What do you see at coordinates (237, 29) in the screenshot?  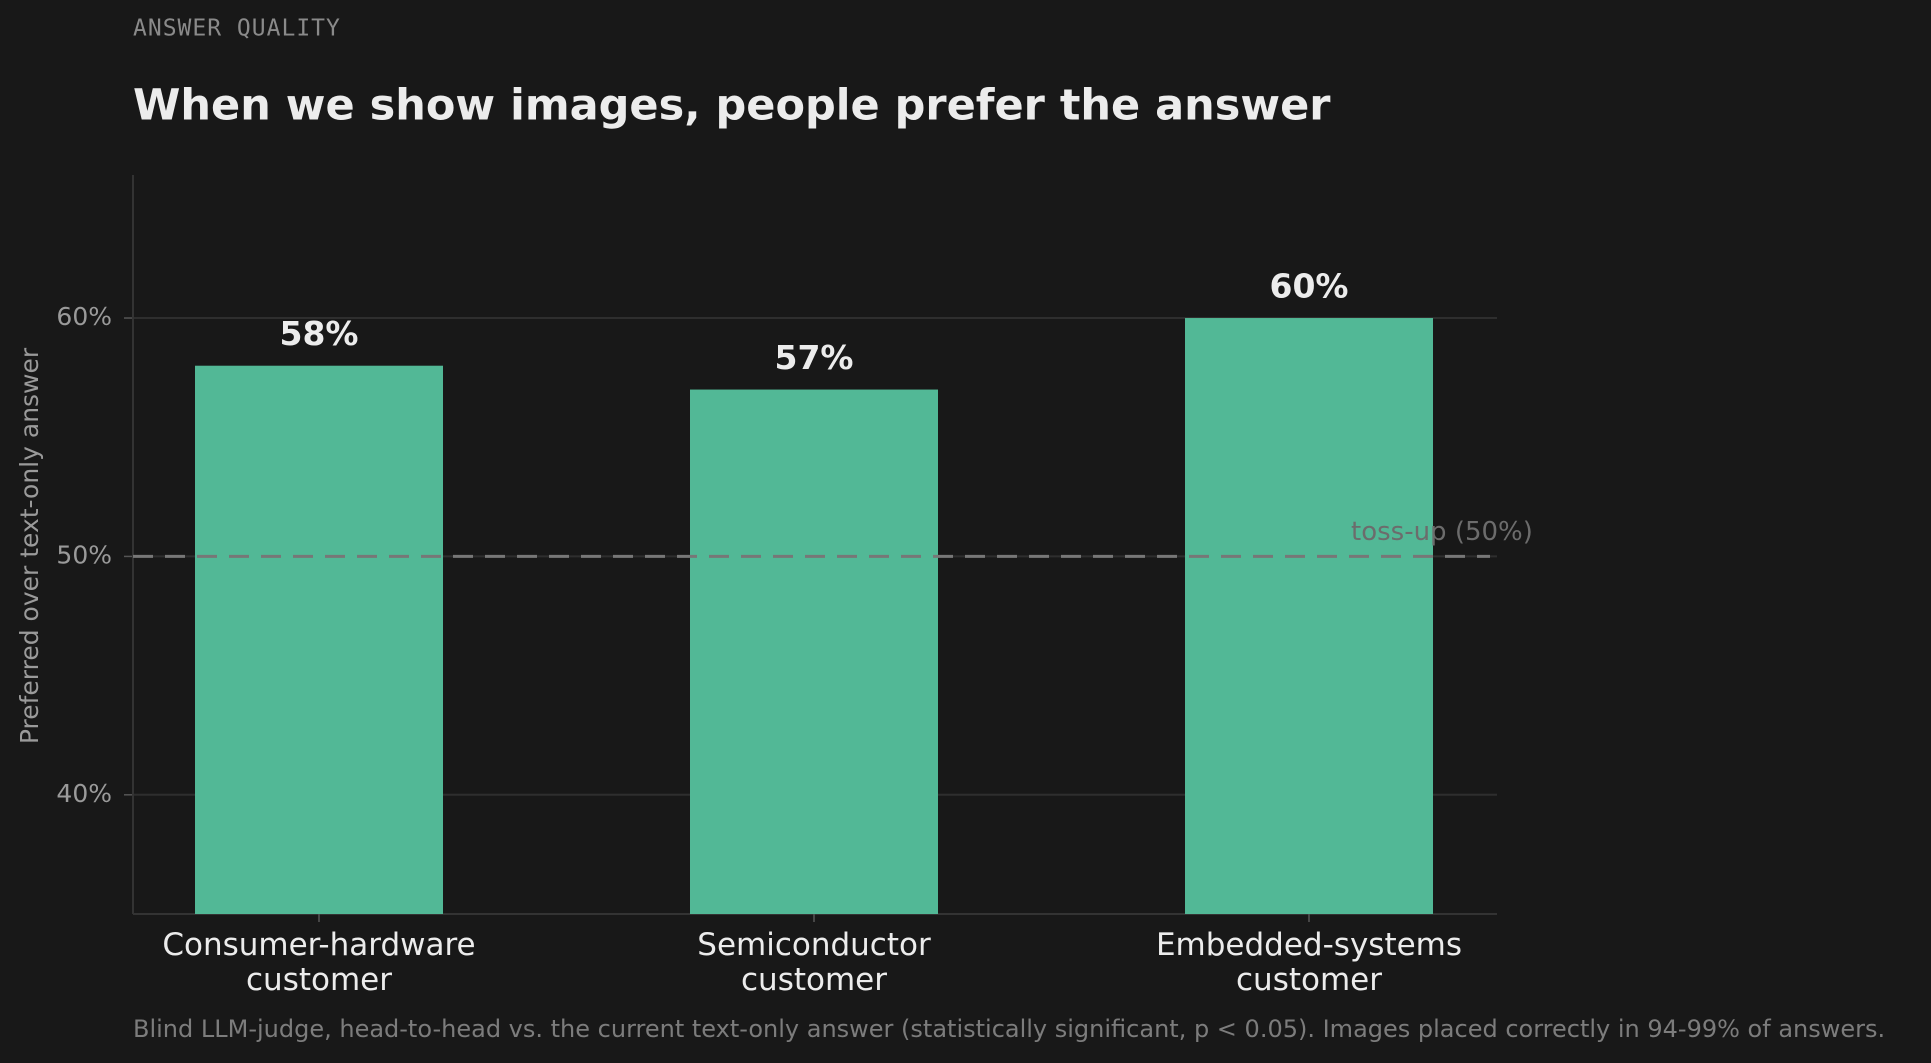 I see `eyebrow: ANSWER QUALITY` at bounding box center [237, 29].